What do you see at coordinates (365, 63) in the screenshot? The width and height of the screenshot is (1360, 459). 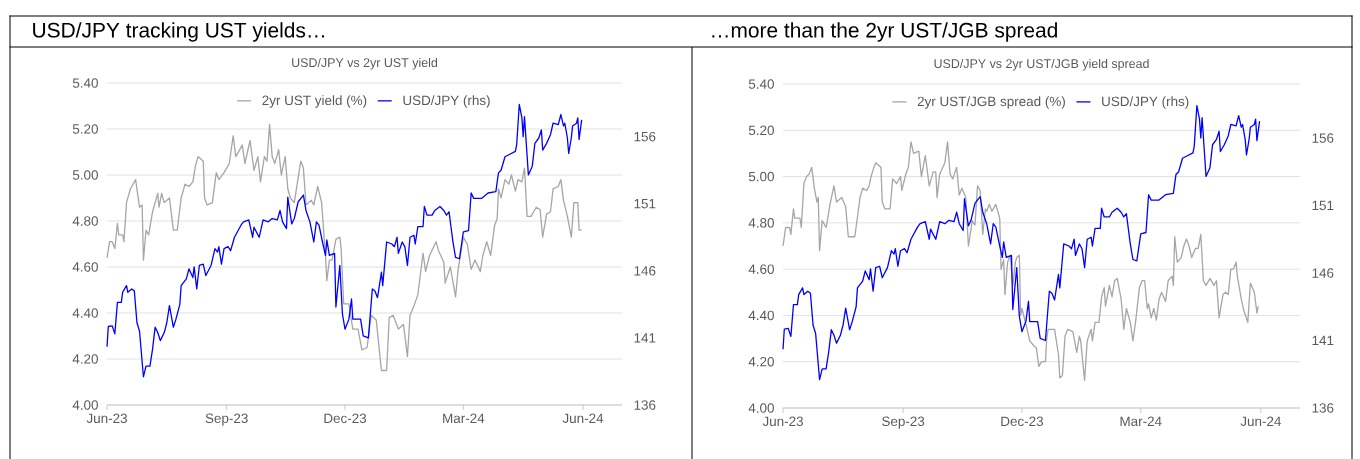 I see `chart-subtitle: USD/JPY vs 2yr UST yield` at bounding box center [365, 63].